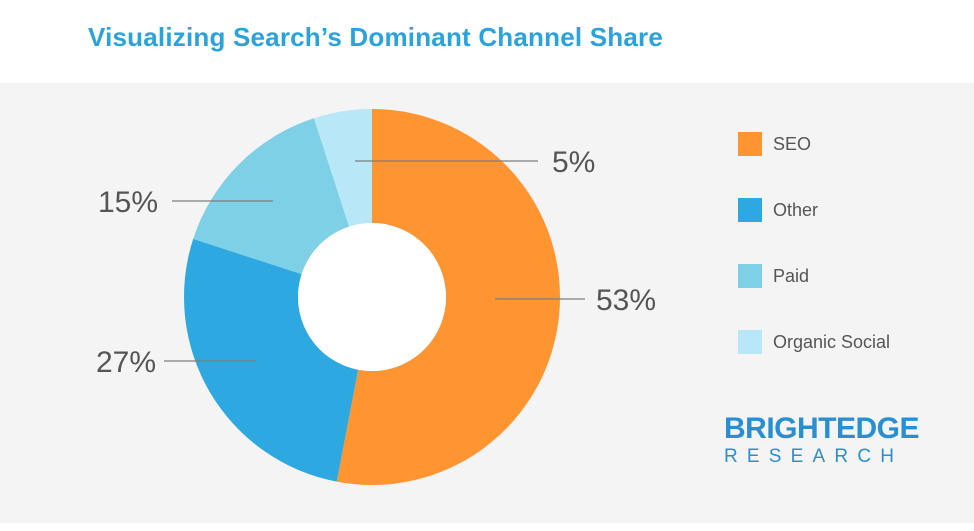 Image resolution: width=974 pixels, height=531 pixels. I want to click on legend-item-organic-social: Organic Social, so click(814, 342).